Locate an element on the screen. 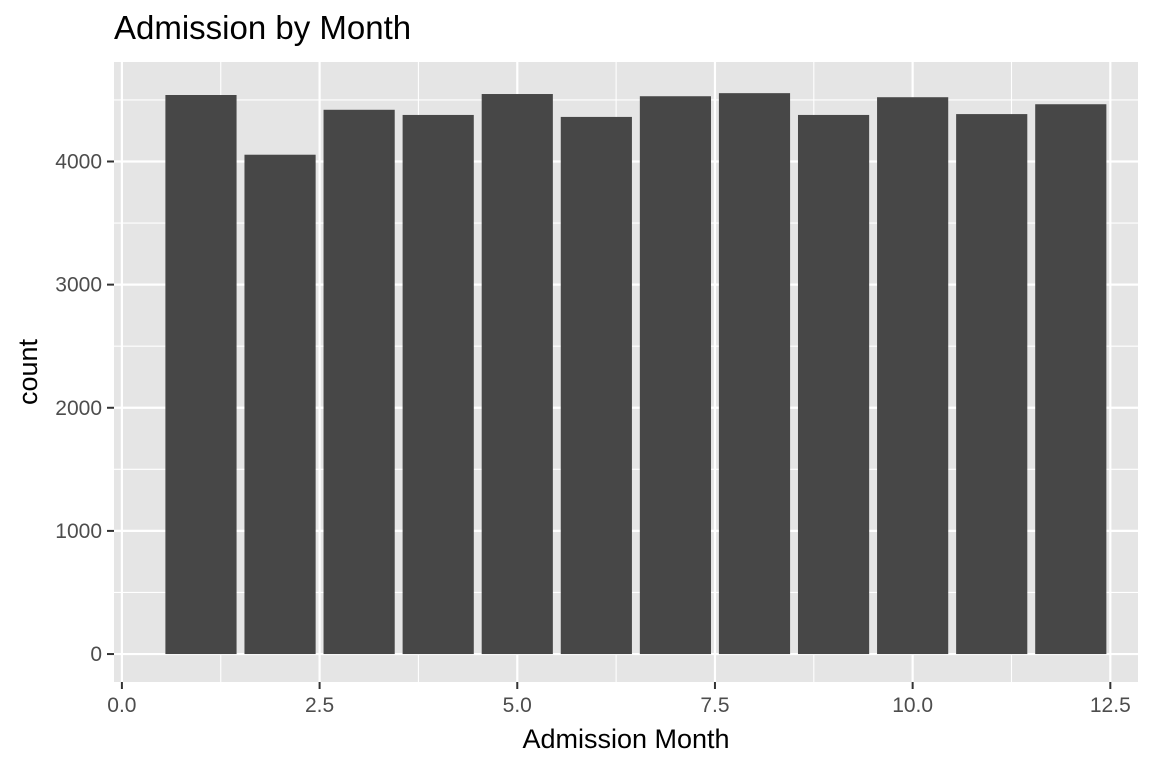 Image resolution: width=1152 pixels, height=768 pixels. x-axis-title: Admission Month is located at coordinates (625, 739).